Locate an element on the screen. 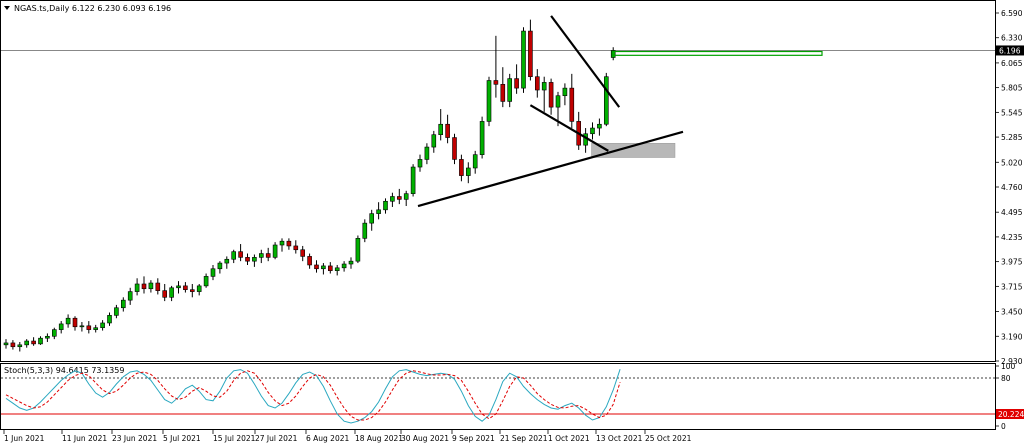 This screenshot has width=1024, height=447. price-tick-label: 6.065 is located at coordinates (1012, 63).